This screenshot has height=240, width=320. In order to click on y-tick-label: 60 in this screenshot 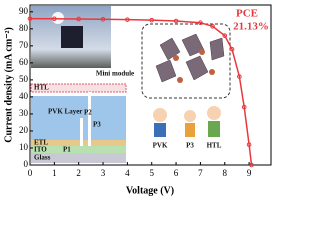, I will do `click(24, 62)`.